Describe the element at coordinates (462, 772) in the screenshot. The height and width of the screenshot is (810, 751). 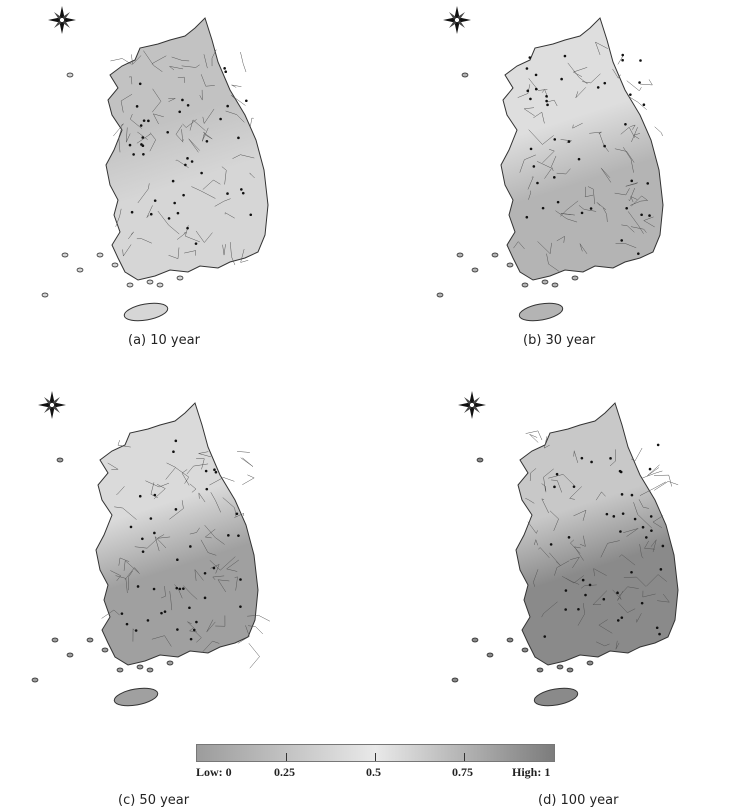
I see `legend-label-075: 0.75` at that location.